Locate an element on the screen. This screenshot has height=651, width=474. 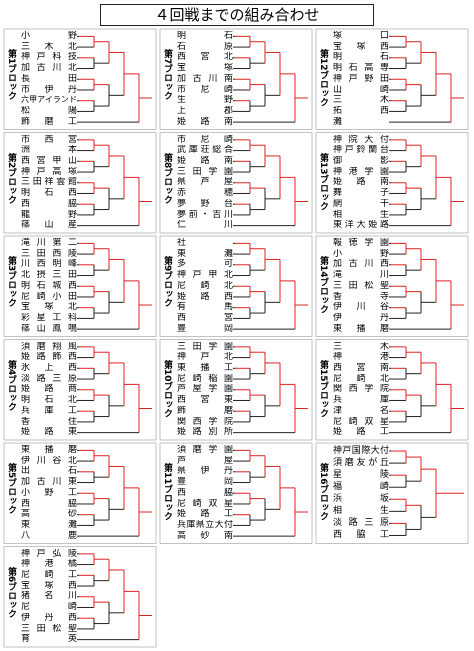
team-name: 彩星工科 is located at coordinates (49, 318).